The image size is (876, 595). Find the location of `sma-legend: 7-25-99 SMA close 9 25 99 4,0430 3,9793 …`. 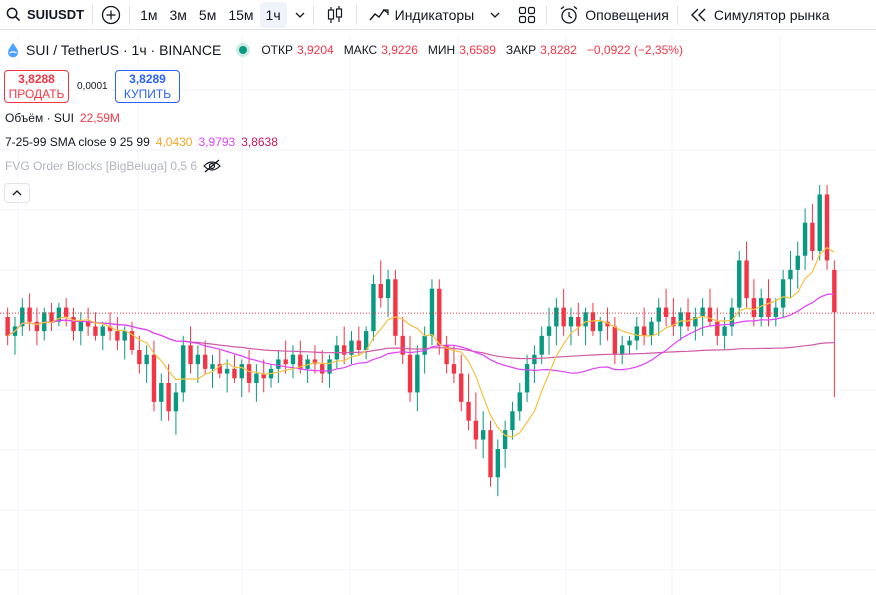

sma-legend: 7-25-99 SMA close 9 25 99 4,0430 3,9793 … is located at coordinates (141, 142).